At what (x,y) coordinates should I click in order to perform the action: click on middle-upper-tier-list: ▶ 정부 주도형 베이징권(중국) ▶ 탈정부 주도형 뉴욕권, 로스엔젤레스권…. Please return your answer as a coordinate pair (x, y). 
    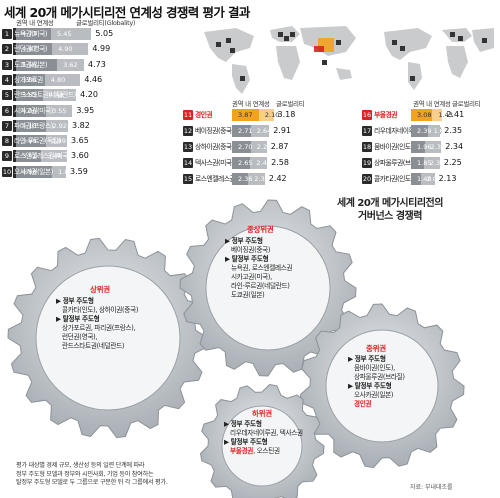
    Looking at the image, I should click on (259, 268).